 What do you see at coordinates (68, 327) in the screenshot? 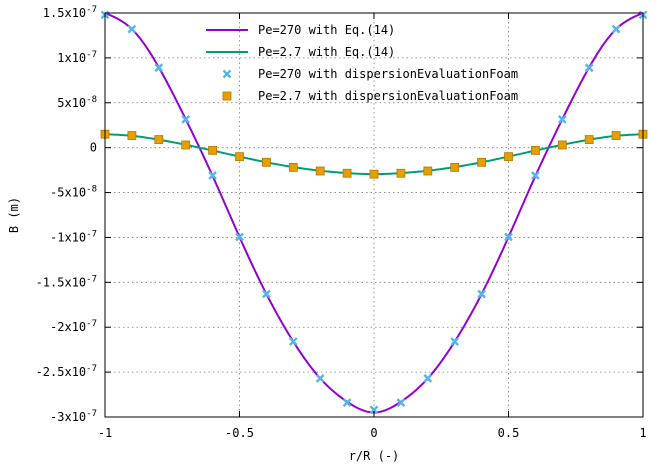
I see `y-tick-base: -2x10` at bounding box center [68, 327].